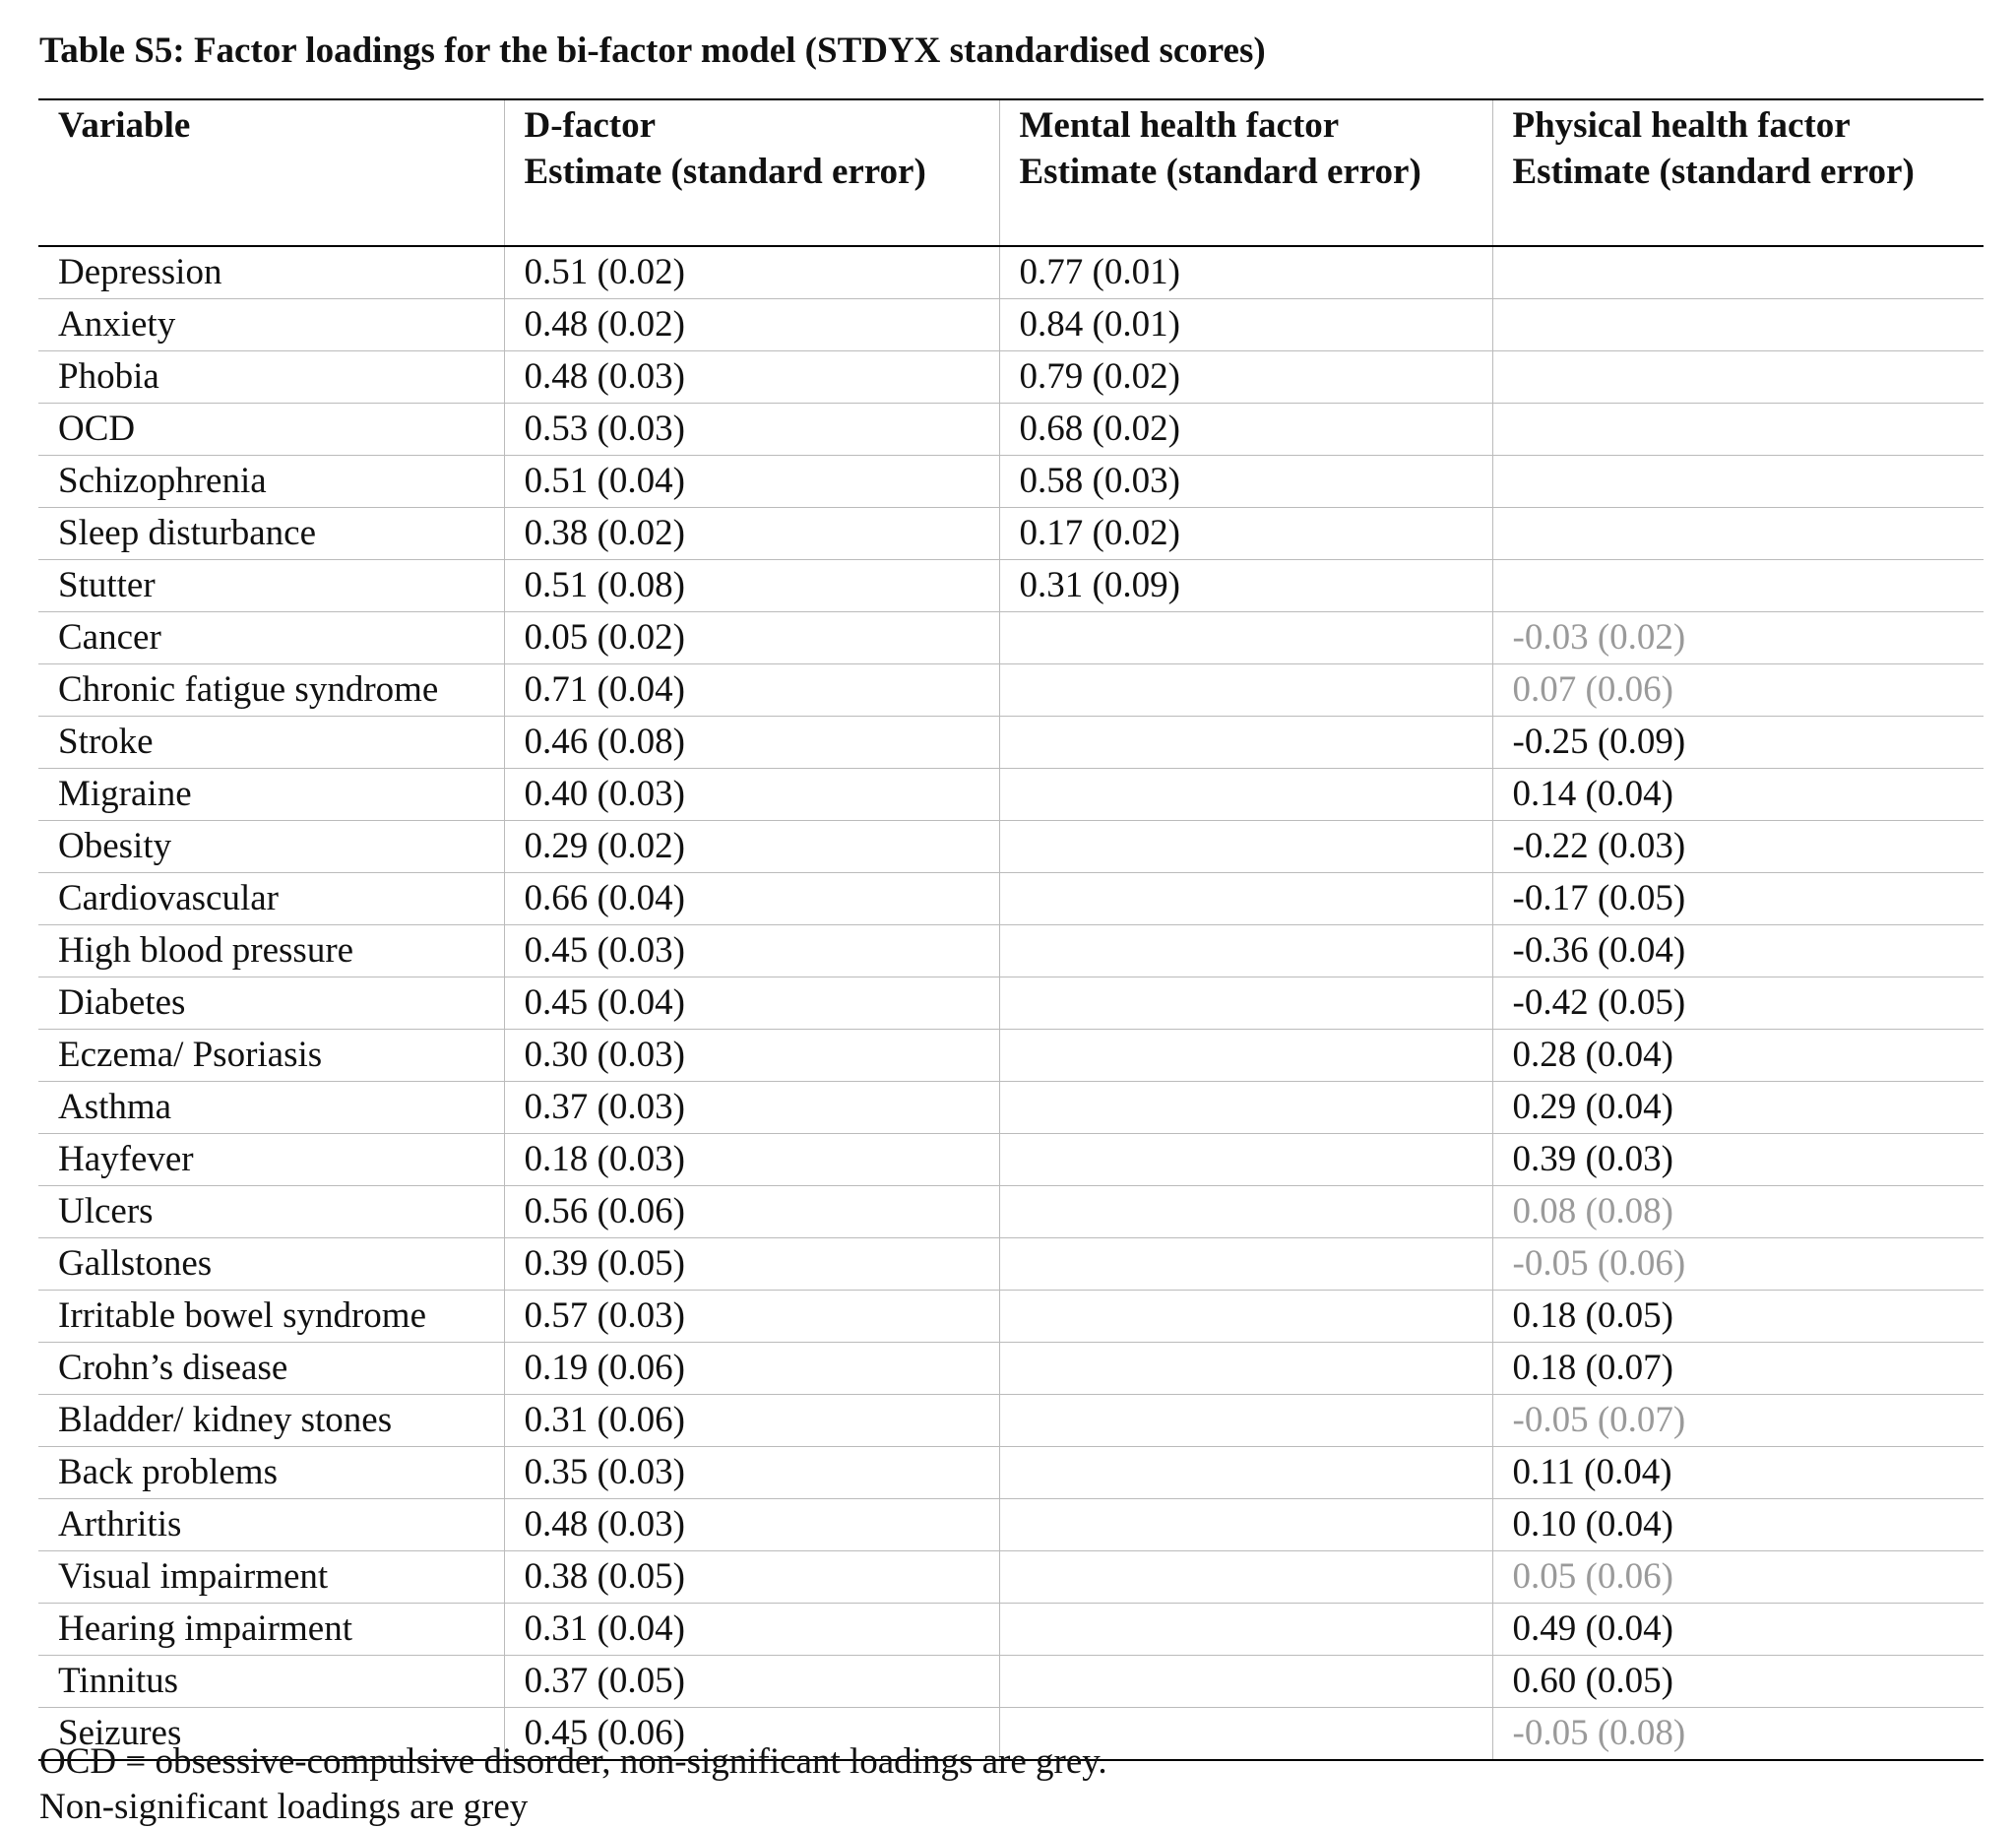 The image size is (2016, 1828). I want to click on variable-cell: Eczema/ Psoriasis, so click(271, 1055).